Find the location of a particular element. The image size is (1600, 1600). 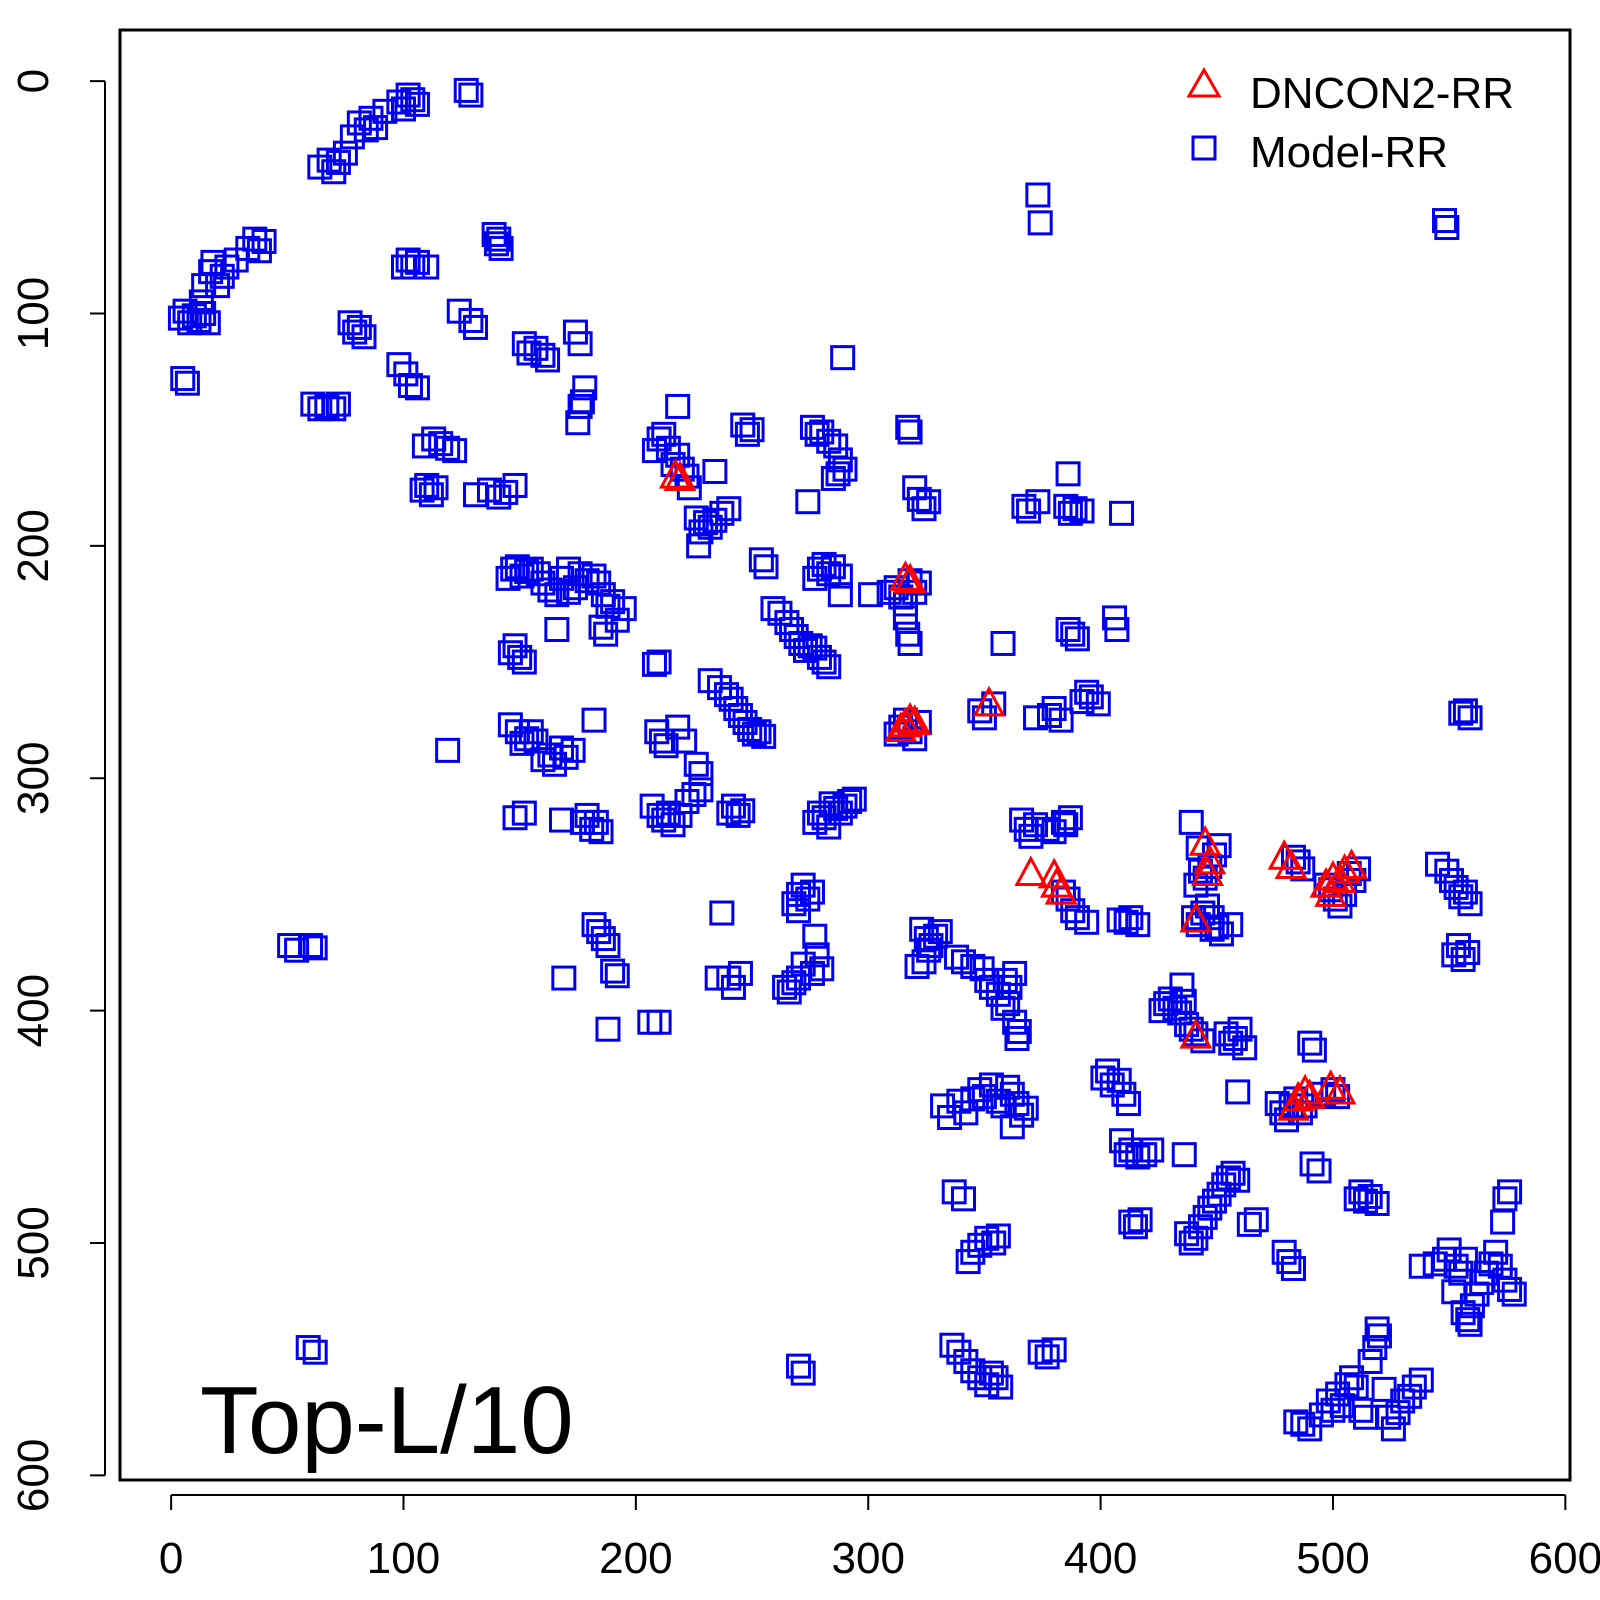

y-tick-label: 500 is located at coordinates (33, 1242).